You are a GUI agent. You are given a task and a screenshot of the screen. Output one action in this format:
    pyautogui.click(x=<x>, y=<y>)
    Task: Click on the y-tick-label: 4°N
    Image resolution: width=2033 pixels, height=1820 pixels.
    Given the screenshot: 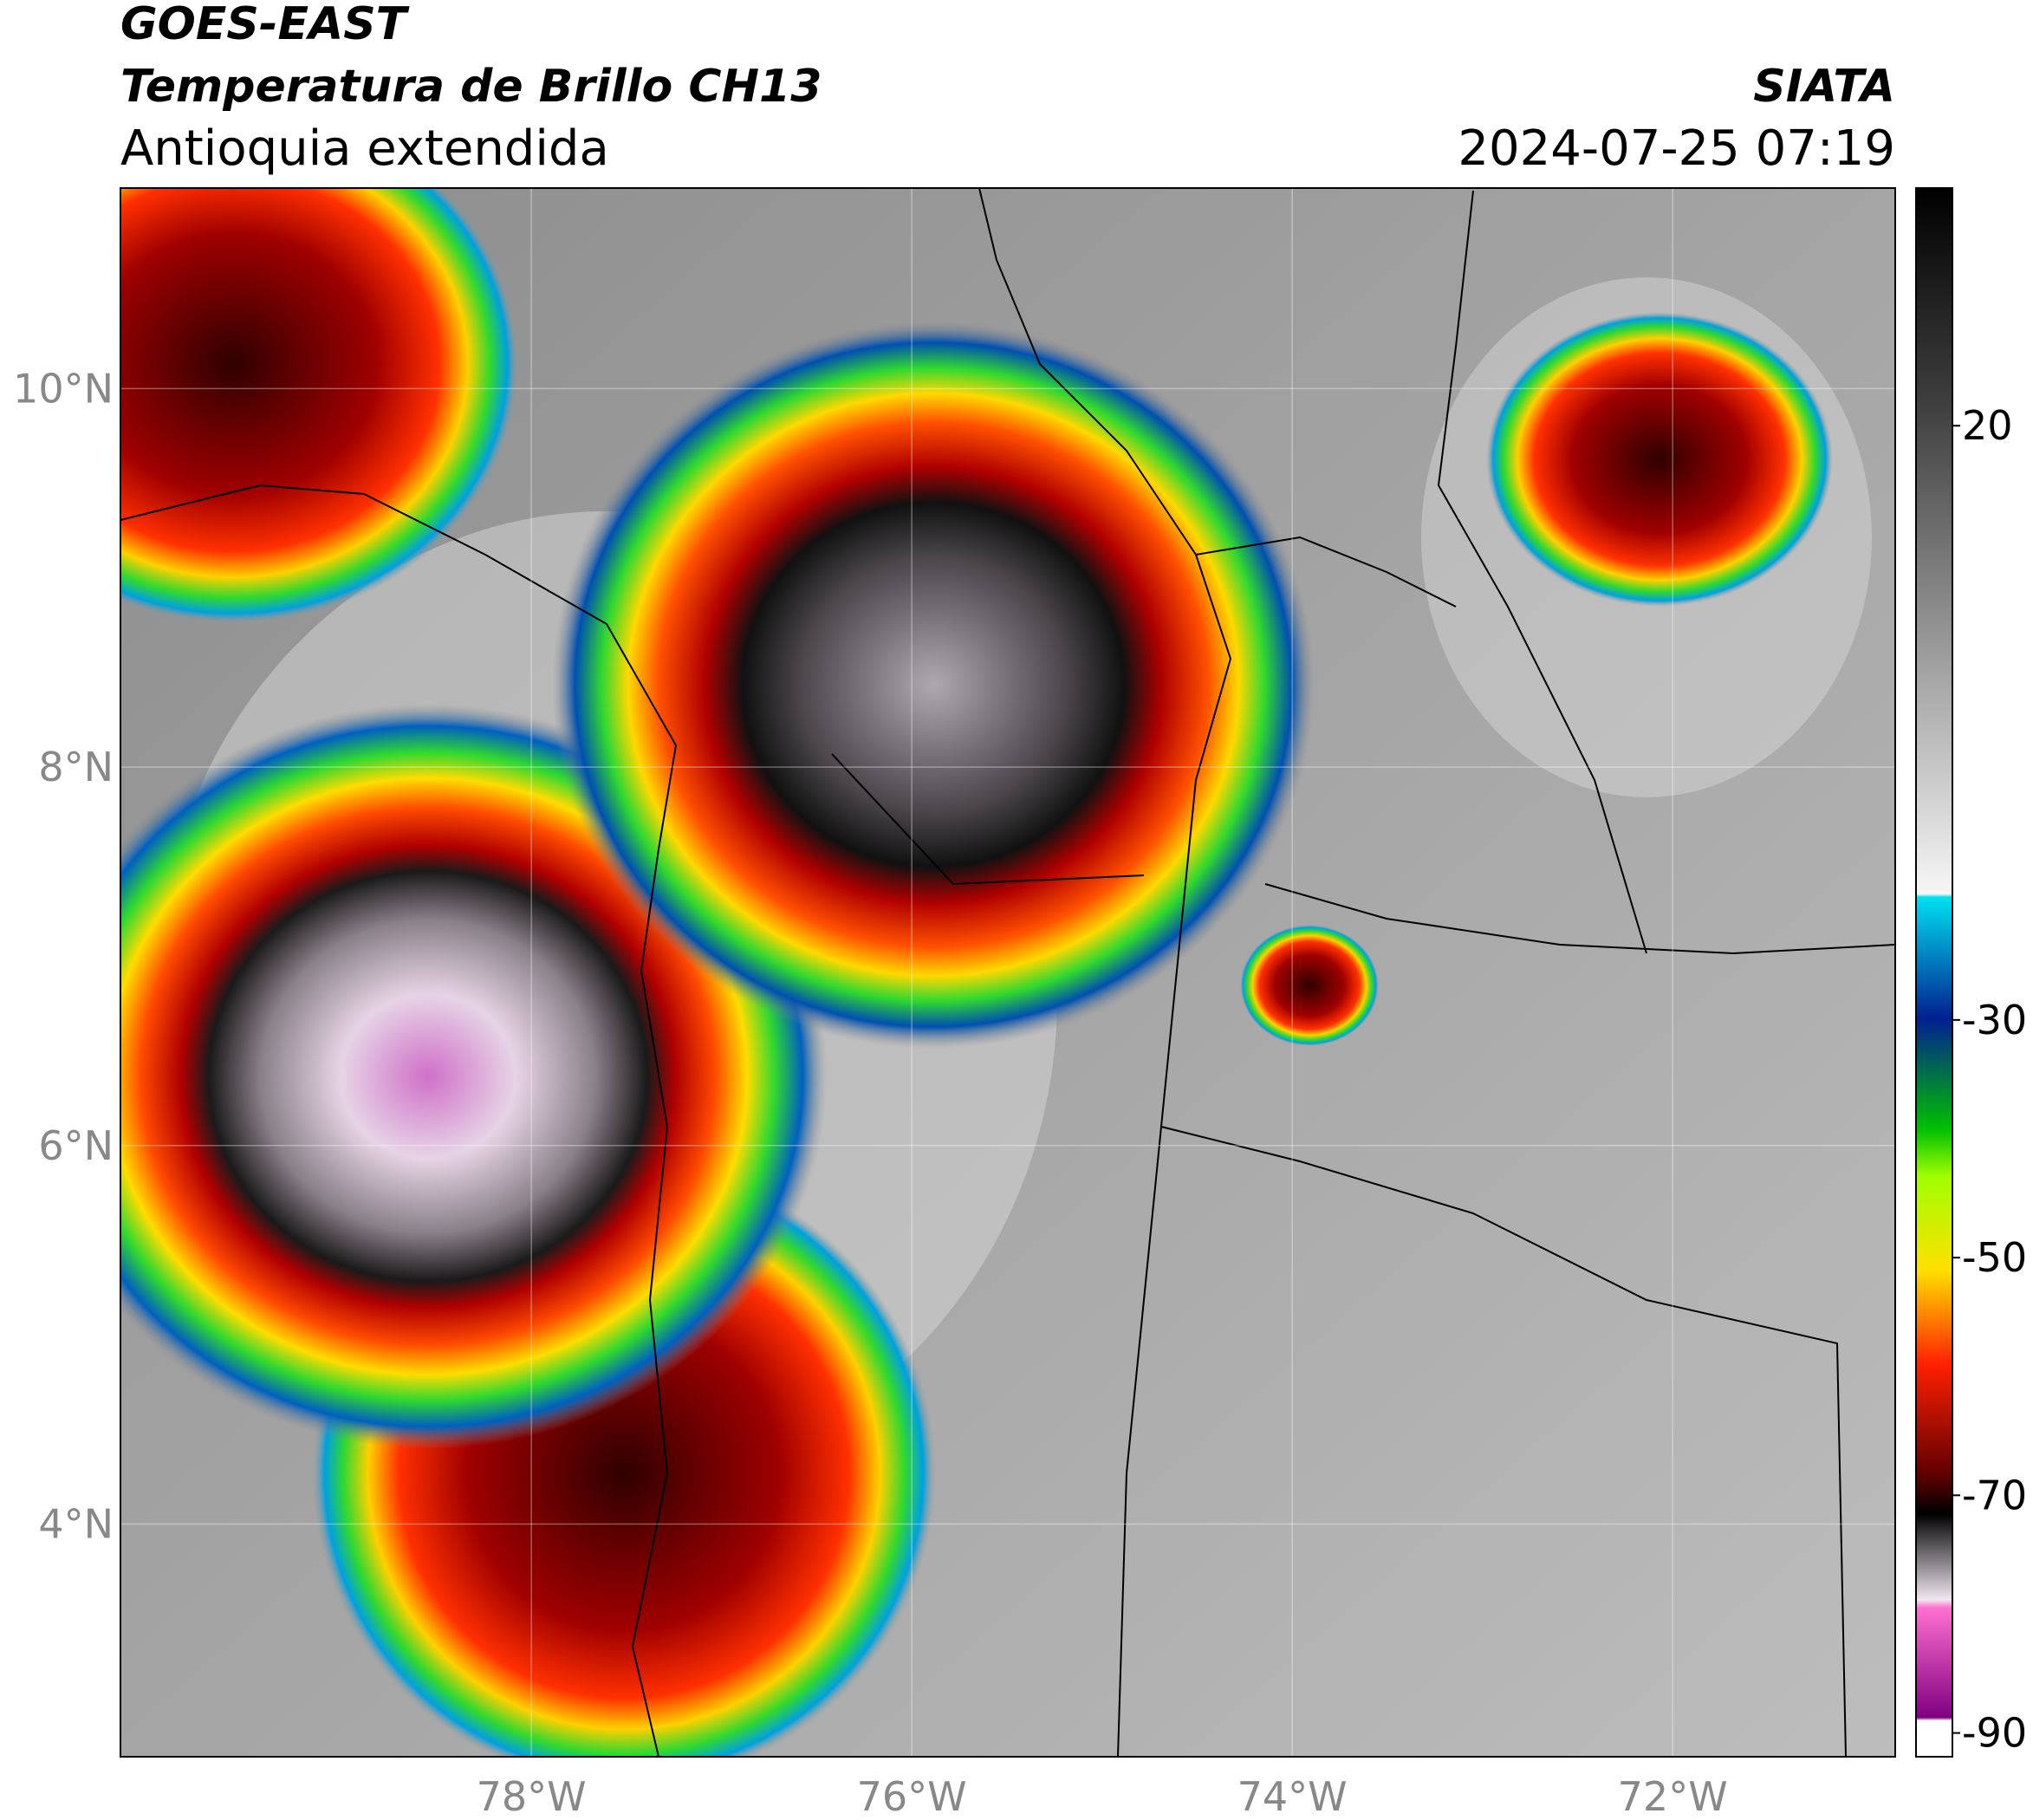 What is the action you would take?
    pyautogui.click(x=76, y=1523)
    